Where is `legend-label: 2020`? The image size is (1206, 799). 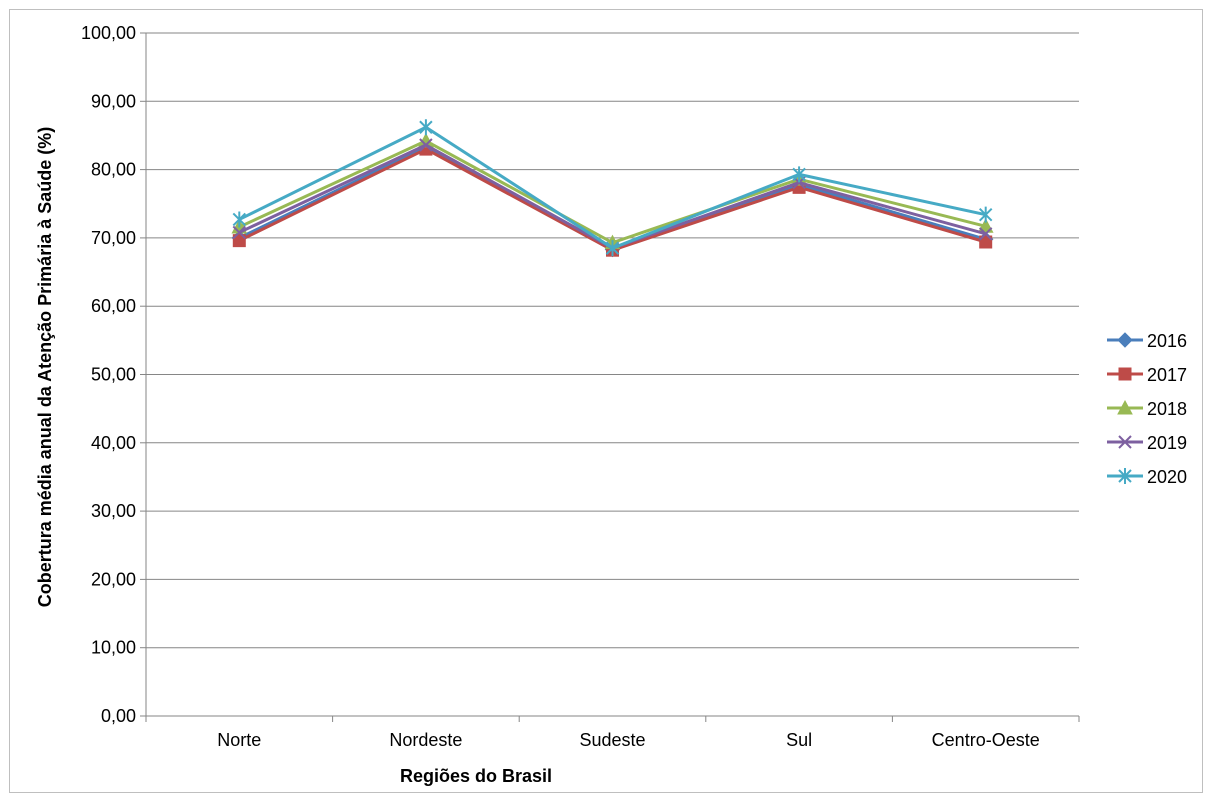
legend-label: 2020 is located at coordinates (1167, 477).